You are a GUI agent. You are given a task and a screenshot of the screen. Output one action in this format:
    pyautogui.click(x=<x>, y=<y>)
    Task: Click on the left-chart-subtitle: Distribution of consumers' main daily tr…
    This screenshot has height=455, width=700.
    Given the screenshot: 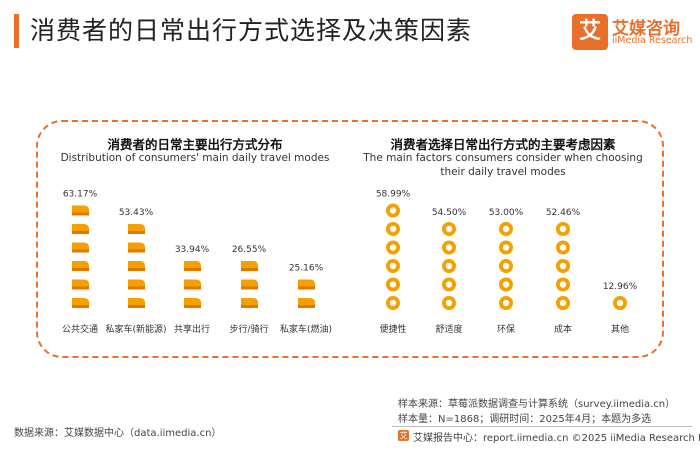 What is the action you would take?
    pyautogui.click(x=195, y=158)
    